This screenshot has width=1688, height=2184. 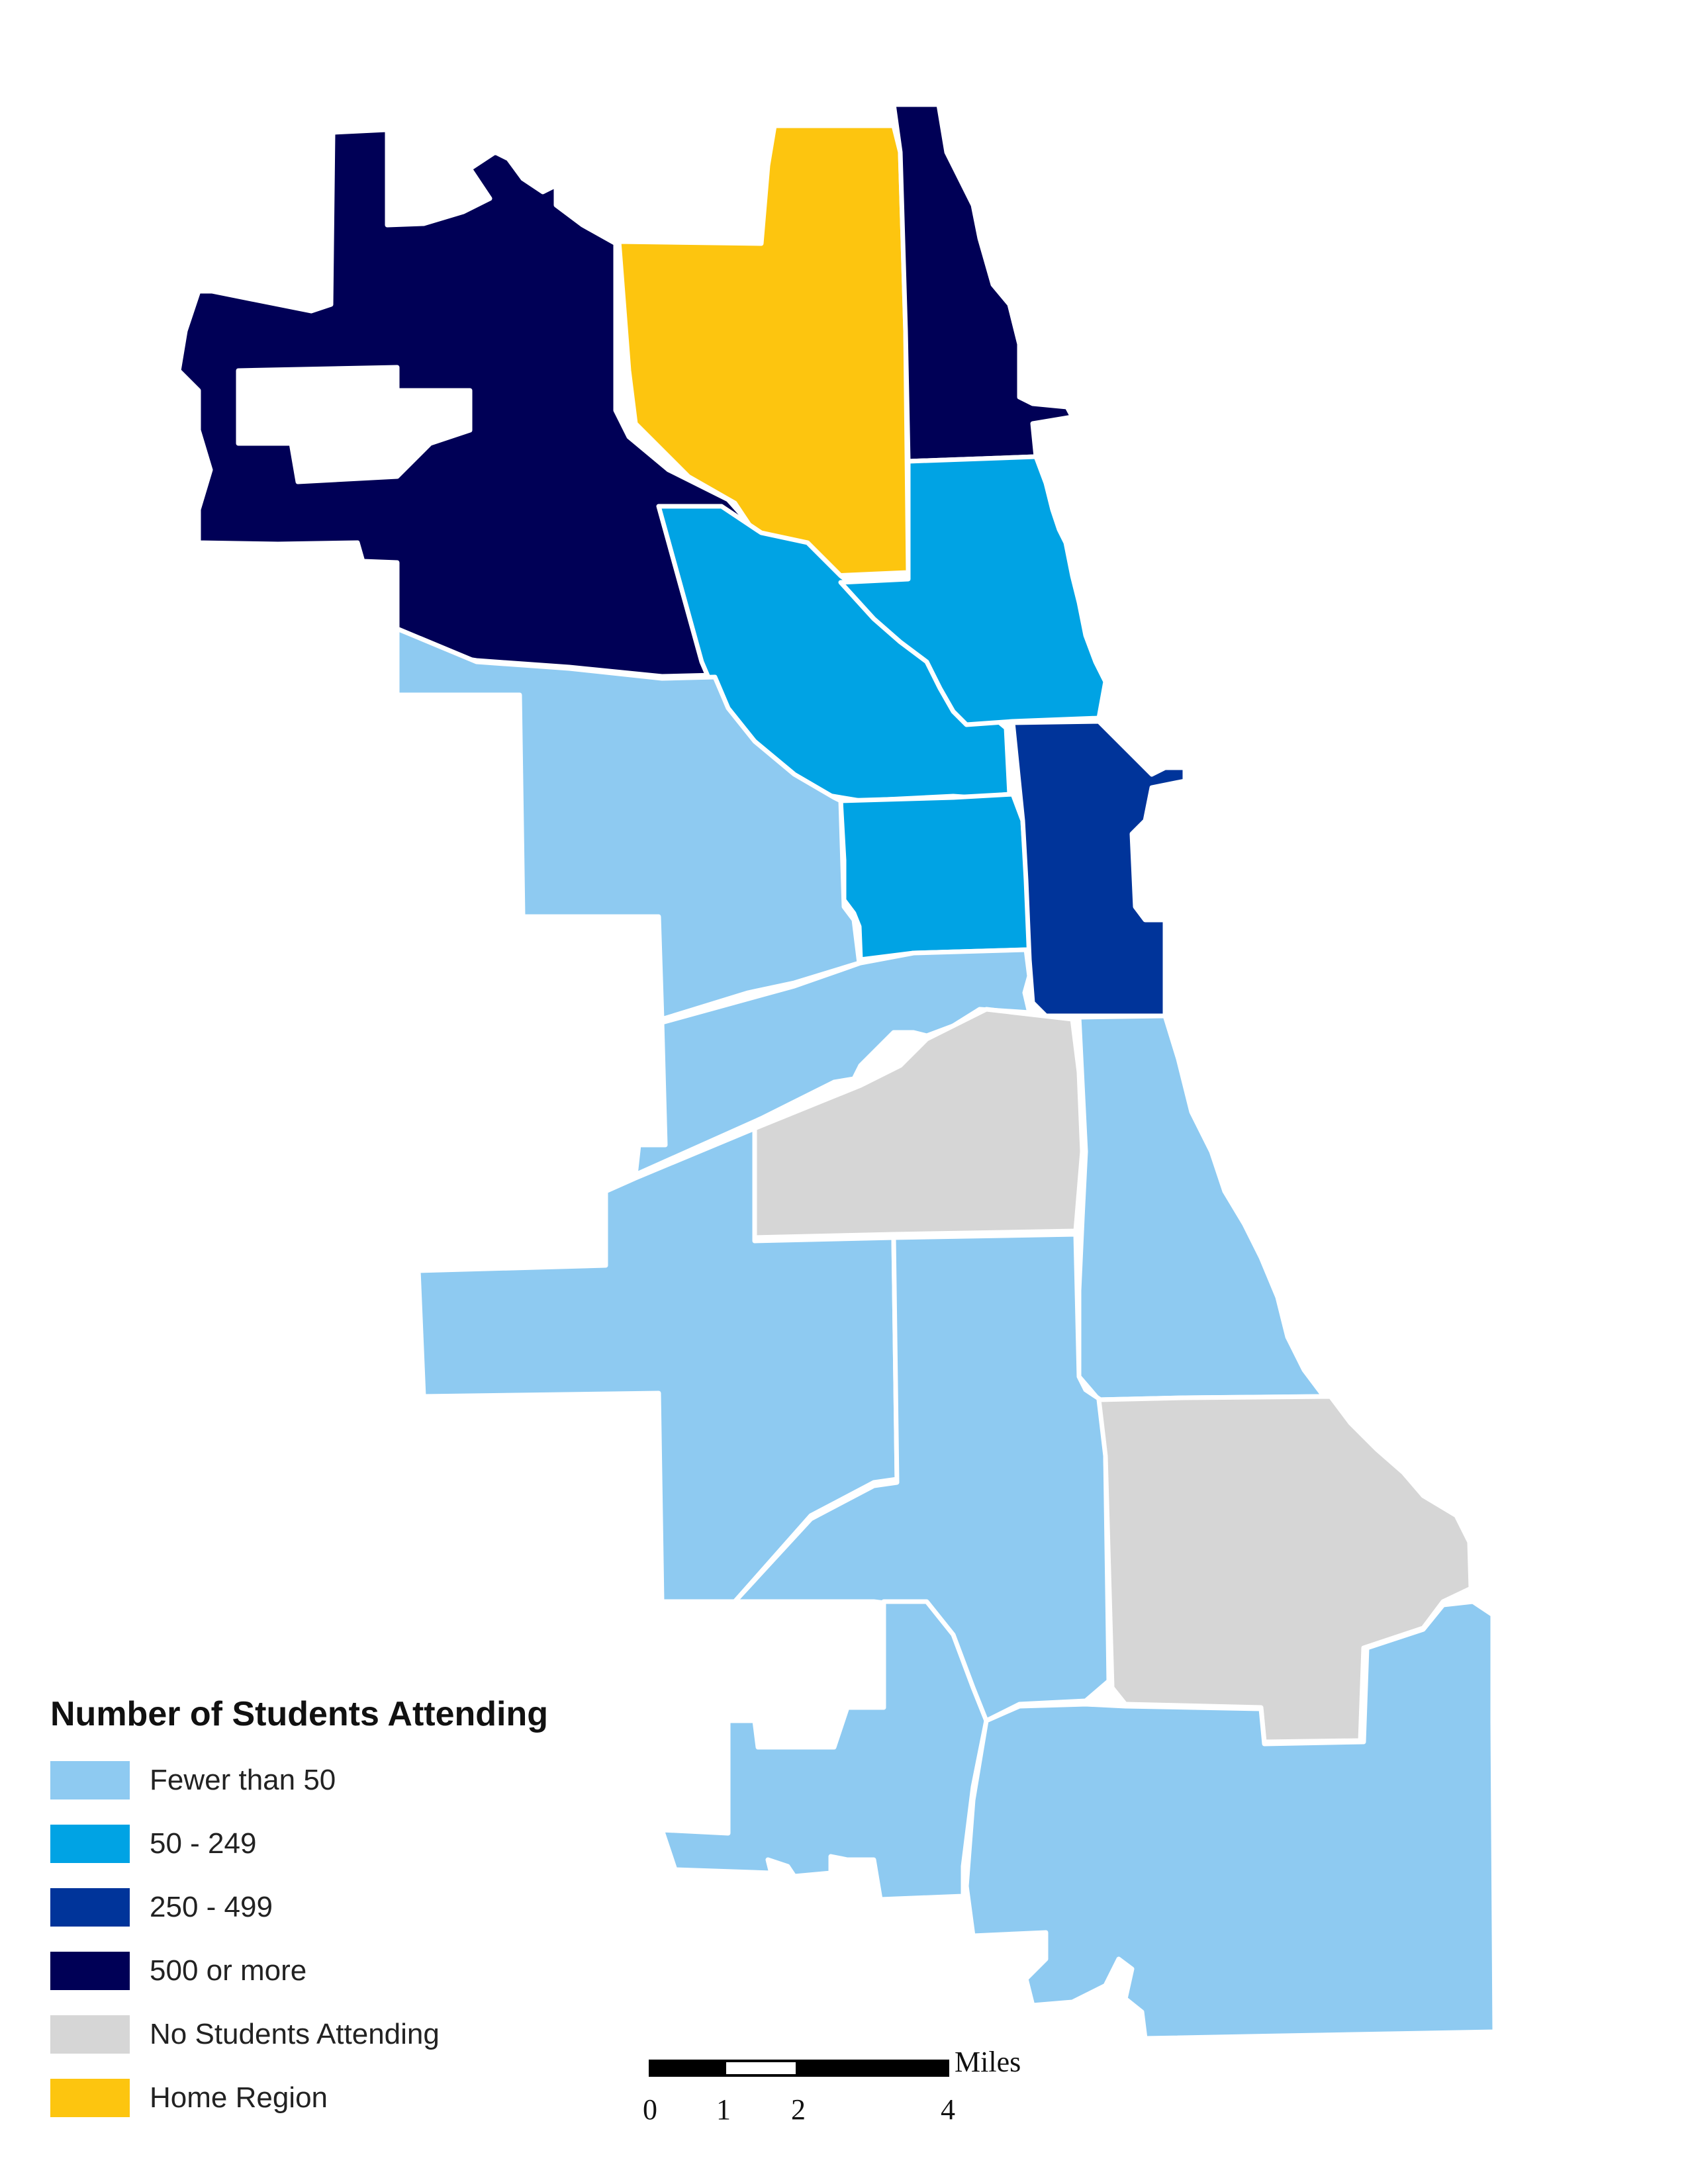 What do you see at coordinates (877, 2085) in the screenshot?
I see `scale-bar: Miles 0 1 2 4` at bounding box center [877, 2085].